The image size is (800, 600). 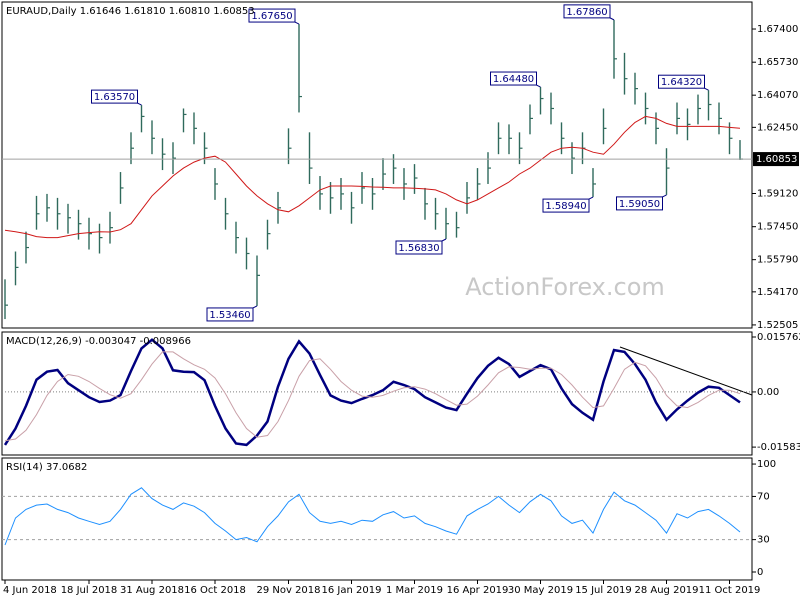 I want to click on x-tick-label: 11 Oct 2019, so click(x=730, y=590).